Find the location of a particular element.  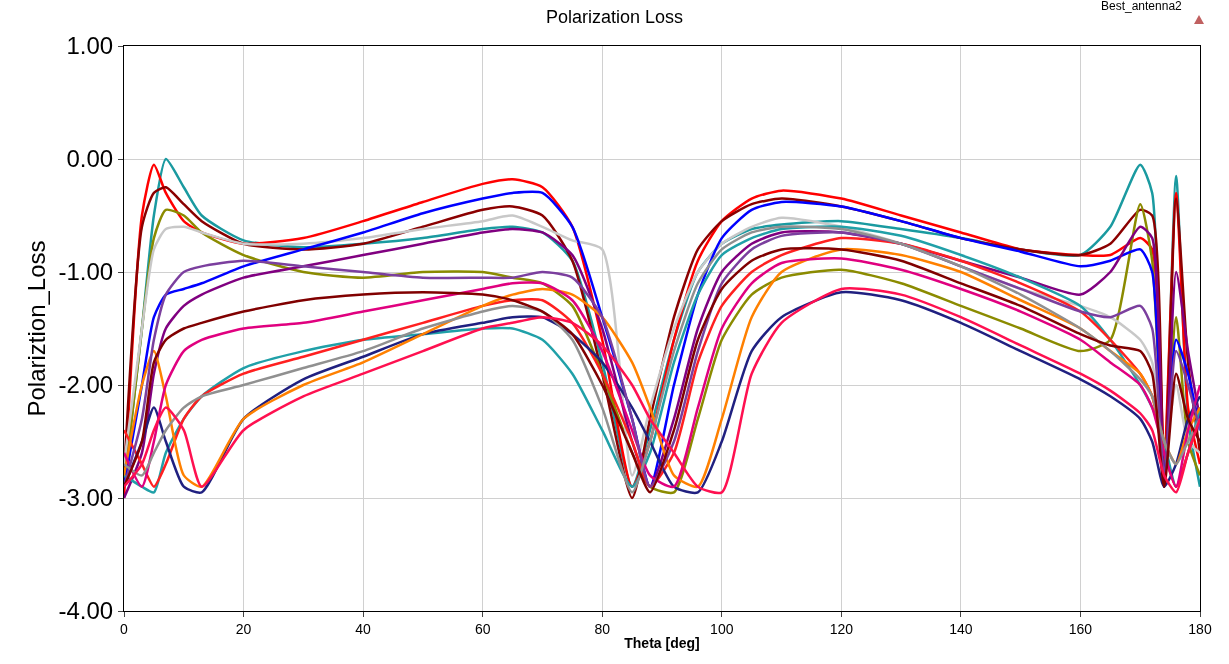

chart-title: Polarization Loss is located at coordinates (614, 16).